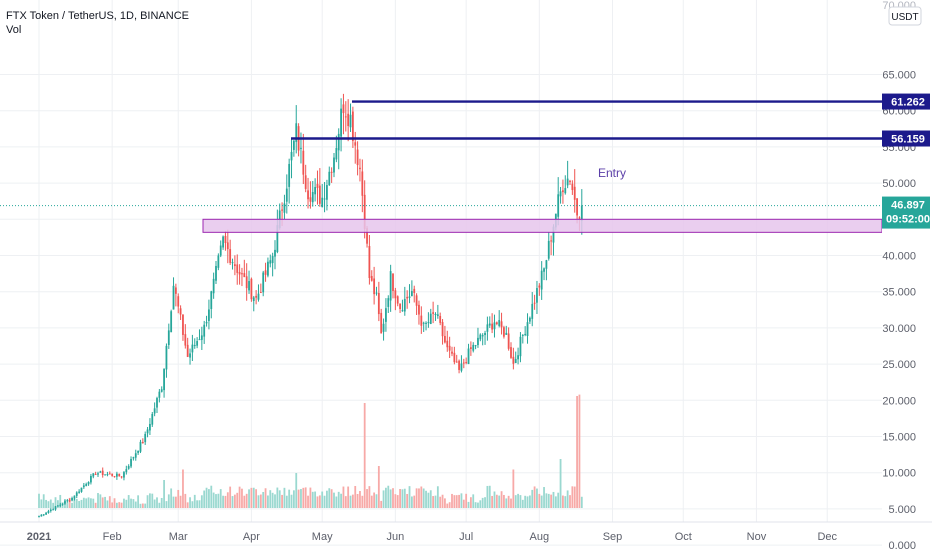  Describe the element at coordinates (542, 225) in the screenshot. I see `entry-zone-box` at that location.